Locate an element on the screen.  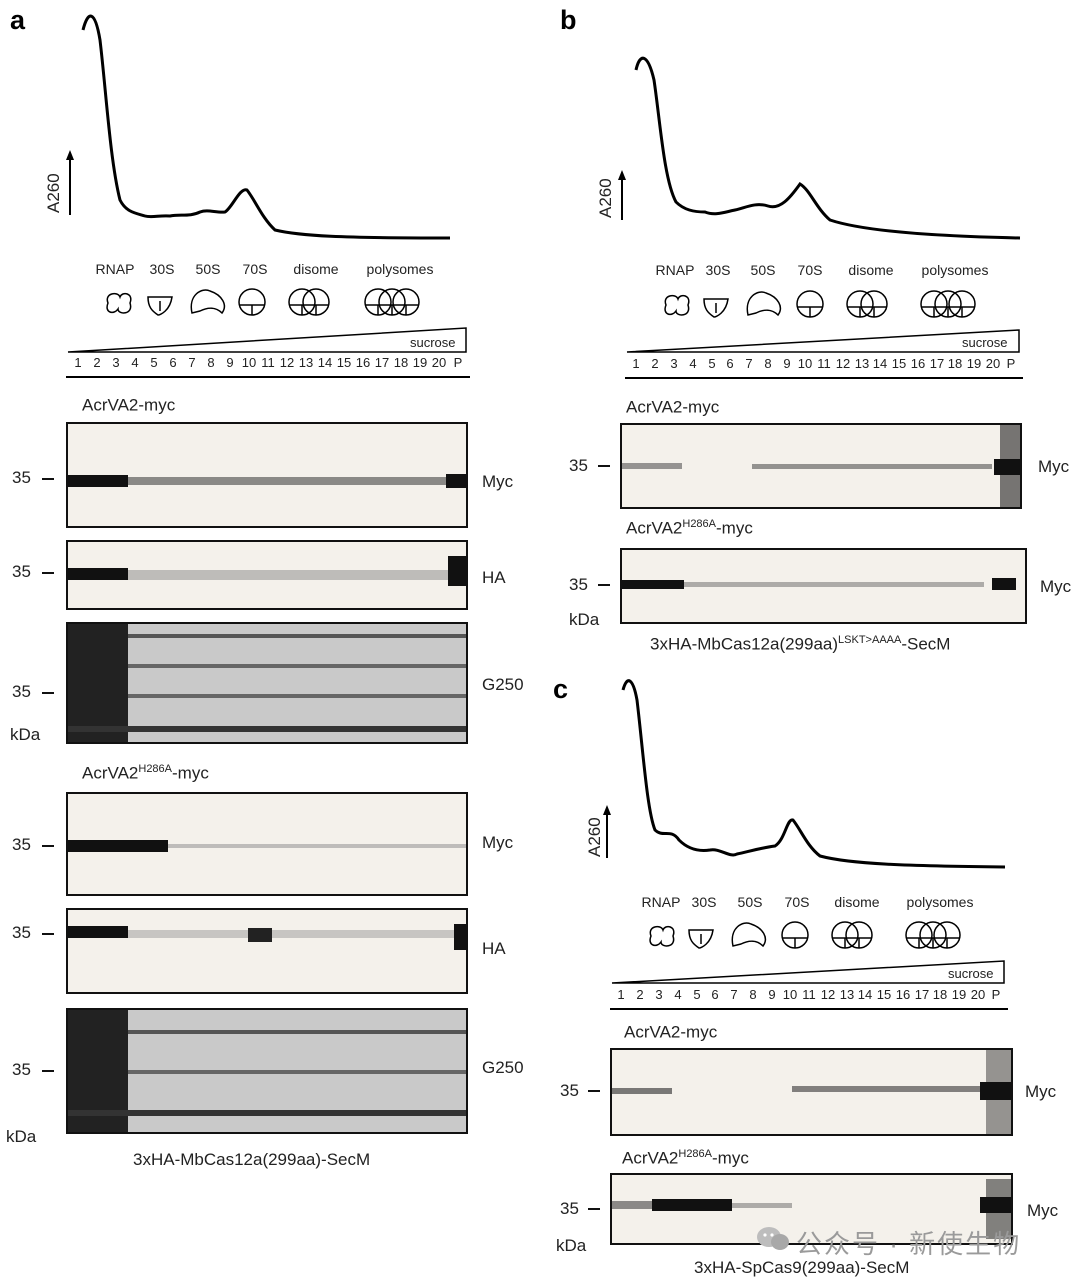
panel-b-letter: b is located at coordinates (568, 20).